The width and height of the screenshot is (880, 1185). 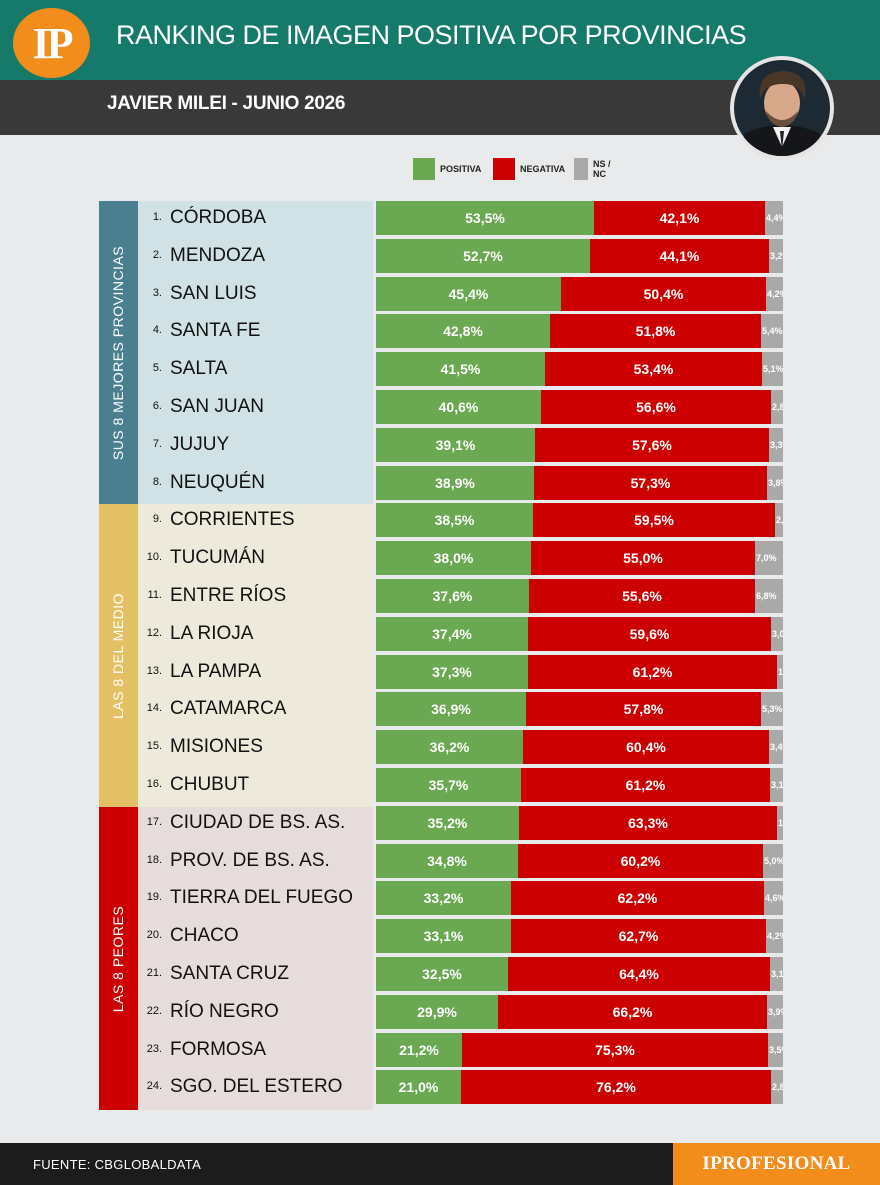 I want to click on data-label-positiva: 32,5%, so click(x=442, y=974).